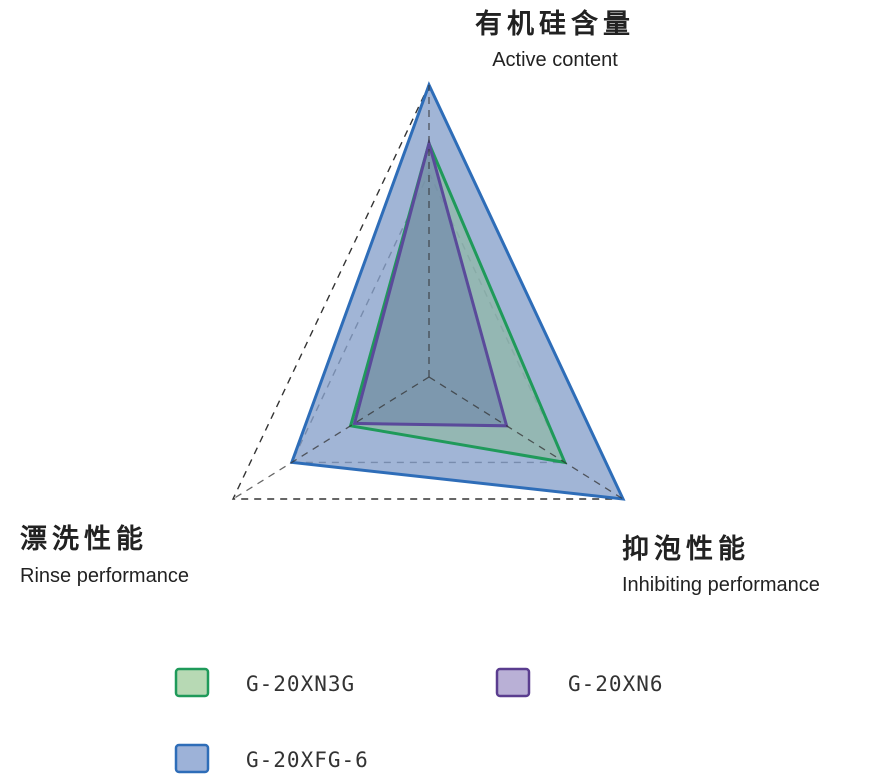  I want to click on series-g-20xn6, so click(430, 282).